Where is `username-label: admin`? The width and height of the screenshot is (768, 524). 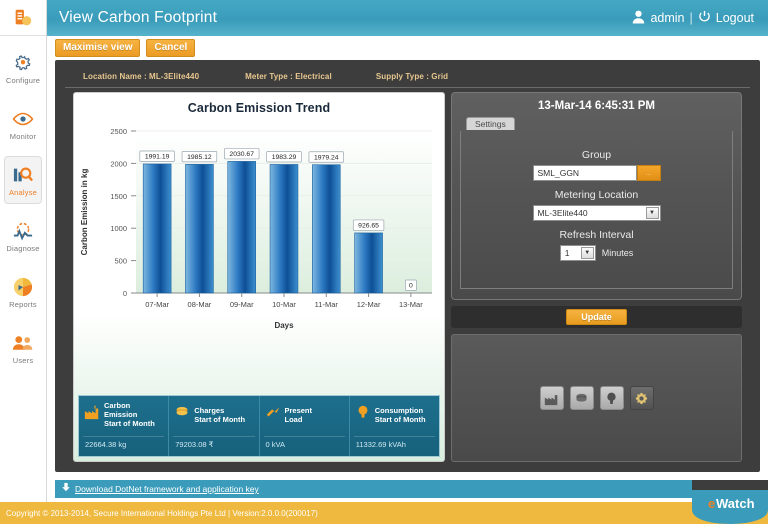 username-label: admin is located at coordinates (667, 18).